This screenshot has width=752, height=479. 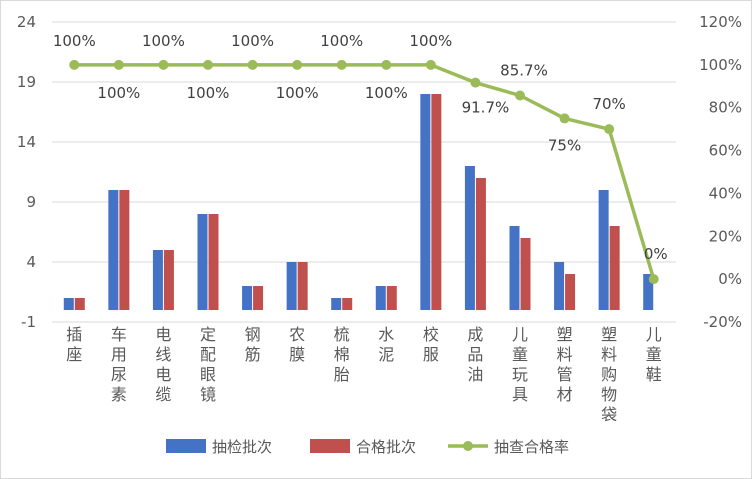 What do you see at coordinates (26, 22) in the screenshot?
I see `y-left-tick-label: 24` at bounding box center [26, 22].